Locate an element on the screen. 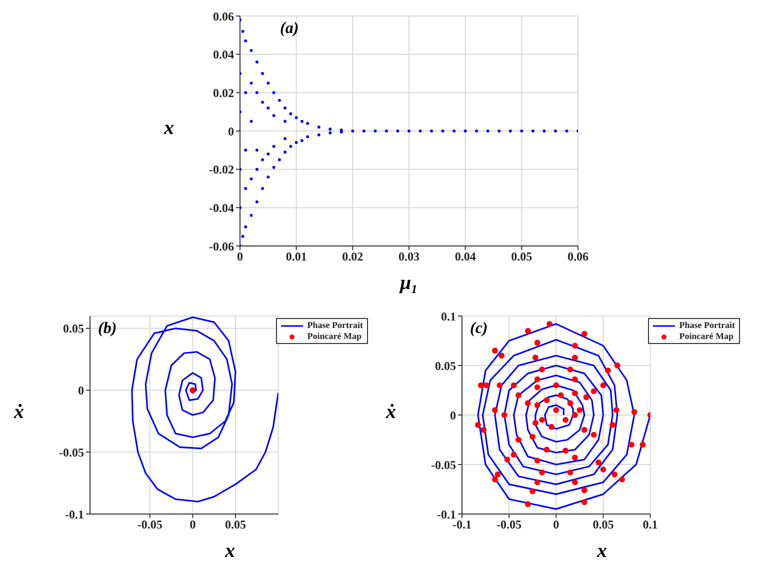 The image size is (758, 576). y-tick-label: 0.1 is located at coordinates (448, 316).